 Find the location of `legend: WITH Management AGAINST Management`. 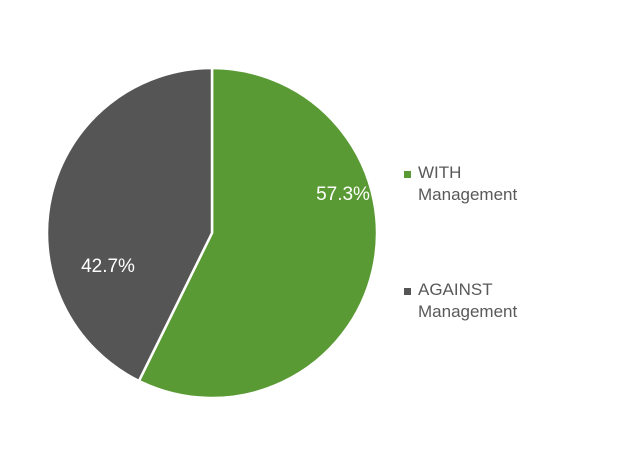

legend: WITH Management AGAINST Management is located at coordinates (504, 242).